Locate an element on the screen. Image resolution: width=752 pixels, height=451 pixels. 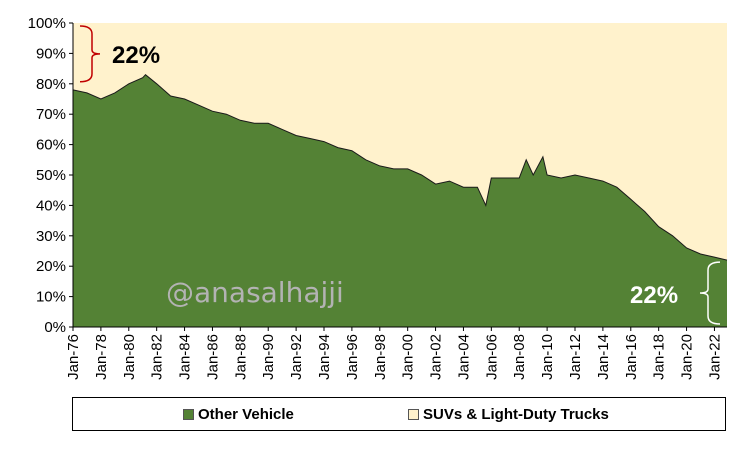
x-tick-label: Jan-80 is located at coordinates (129, 357).